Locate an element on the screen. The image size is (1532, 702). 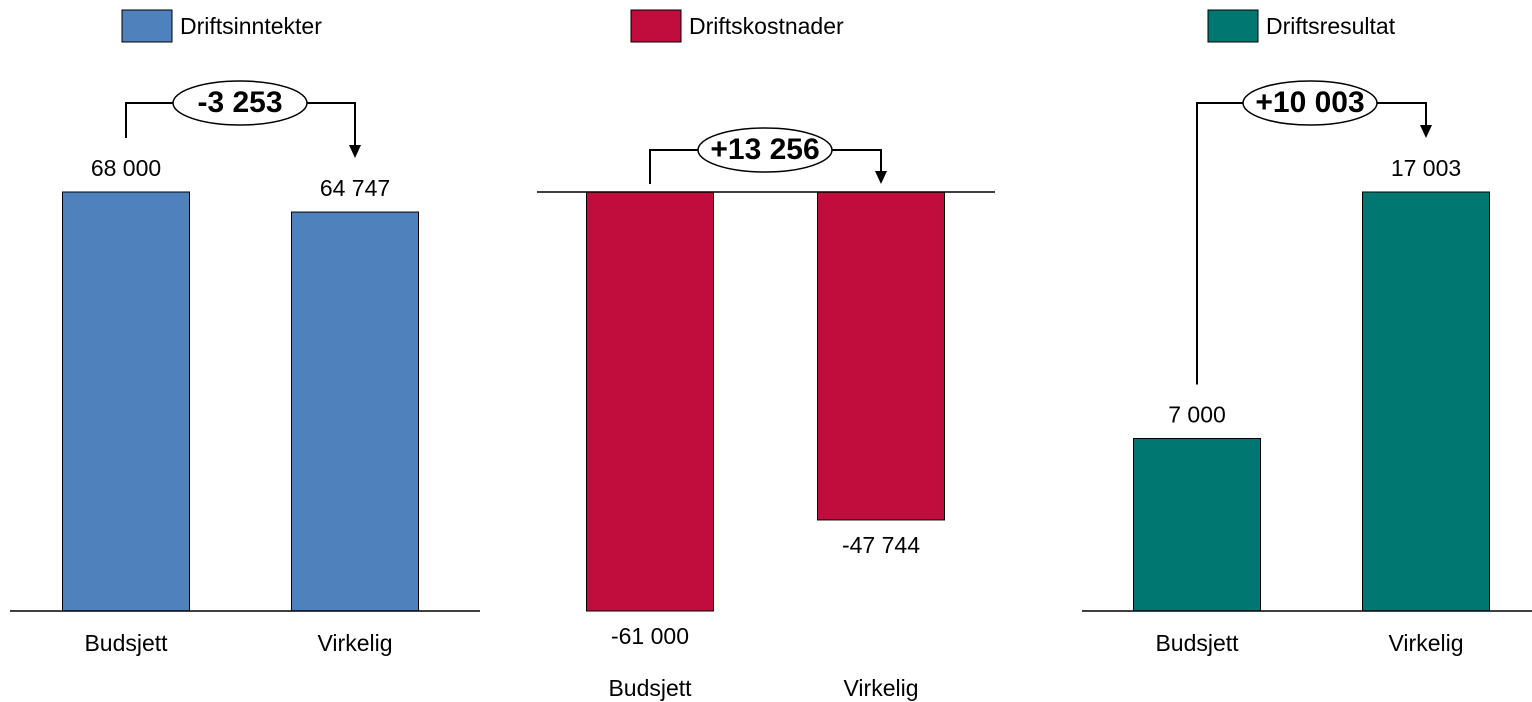
annotation: -3 253 is located at coordinates (239, 102).